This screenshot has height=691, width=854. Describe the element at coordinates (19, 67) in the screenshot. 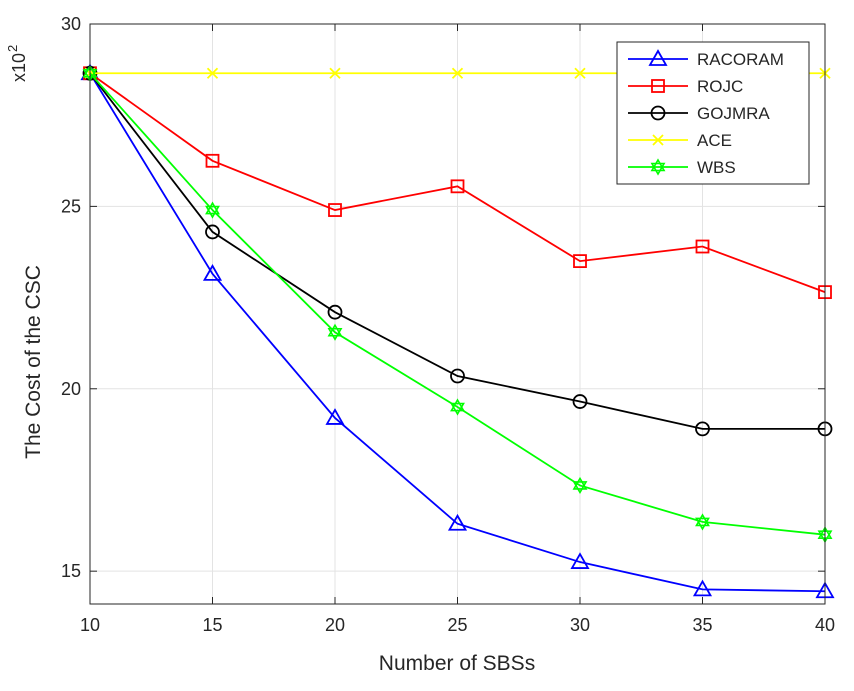

I see `y-multiplier-base: x10` at that location.